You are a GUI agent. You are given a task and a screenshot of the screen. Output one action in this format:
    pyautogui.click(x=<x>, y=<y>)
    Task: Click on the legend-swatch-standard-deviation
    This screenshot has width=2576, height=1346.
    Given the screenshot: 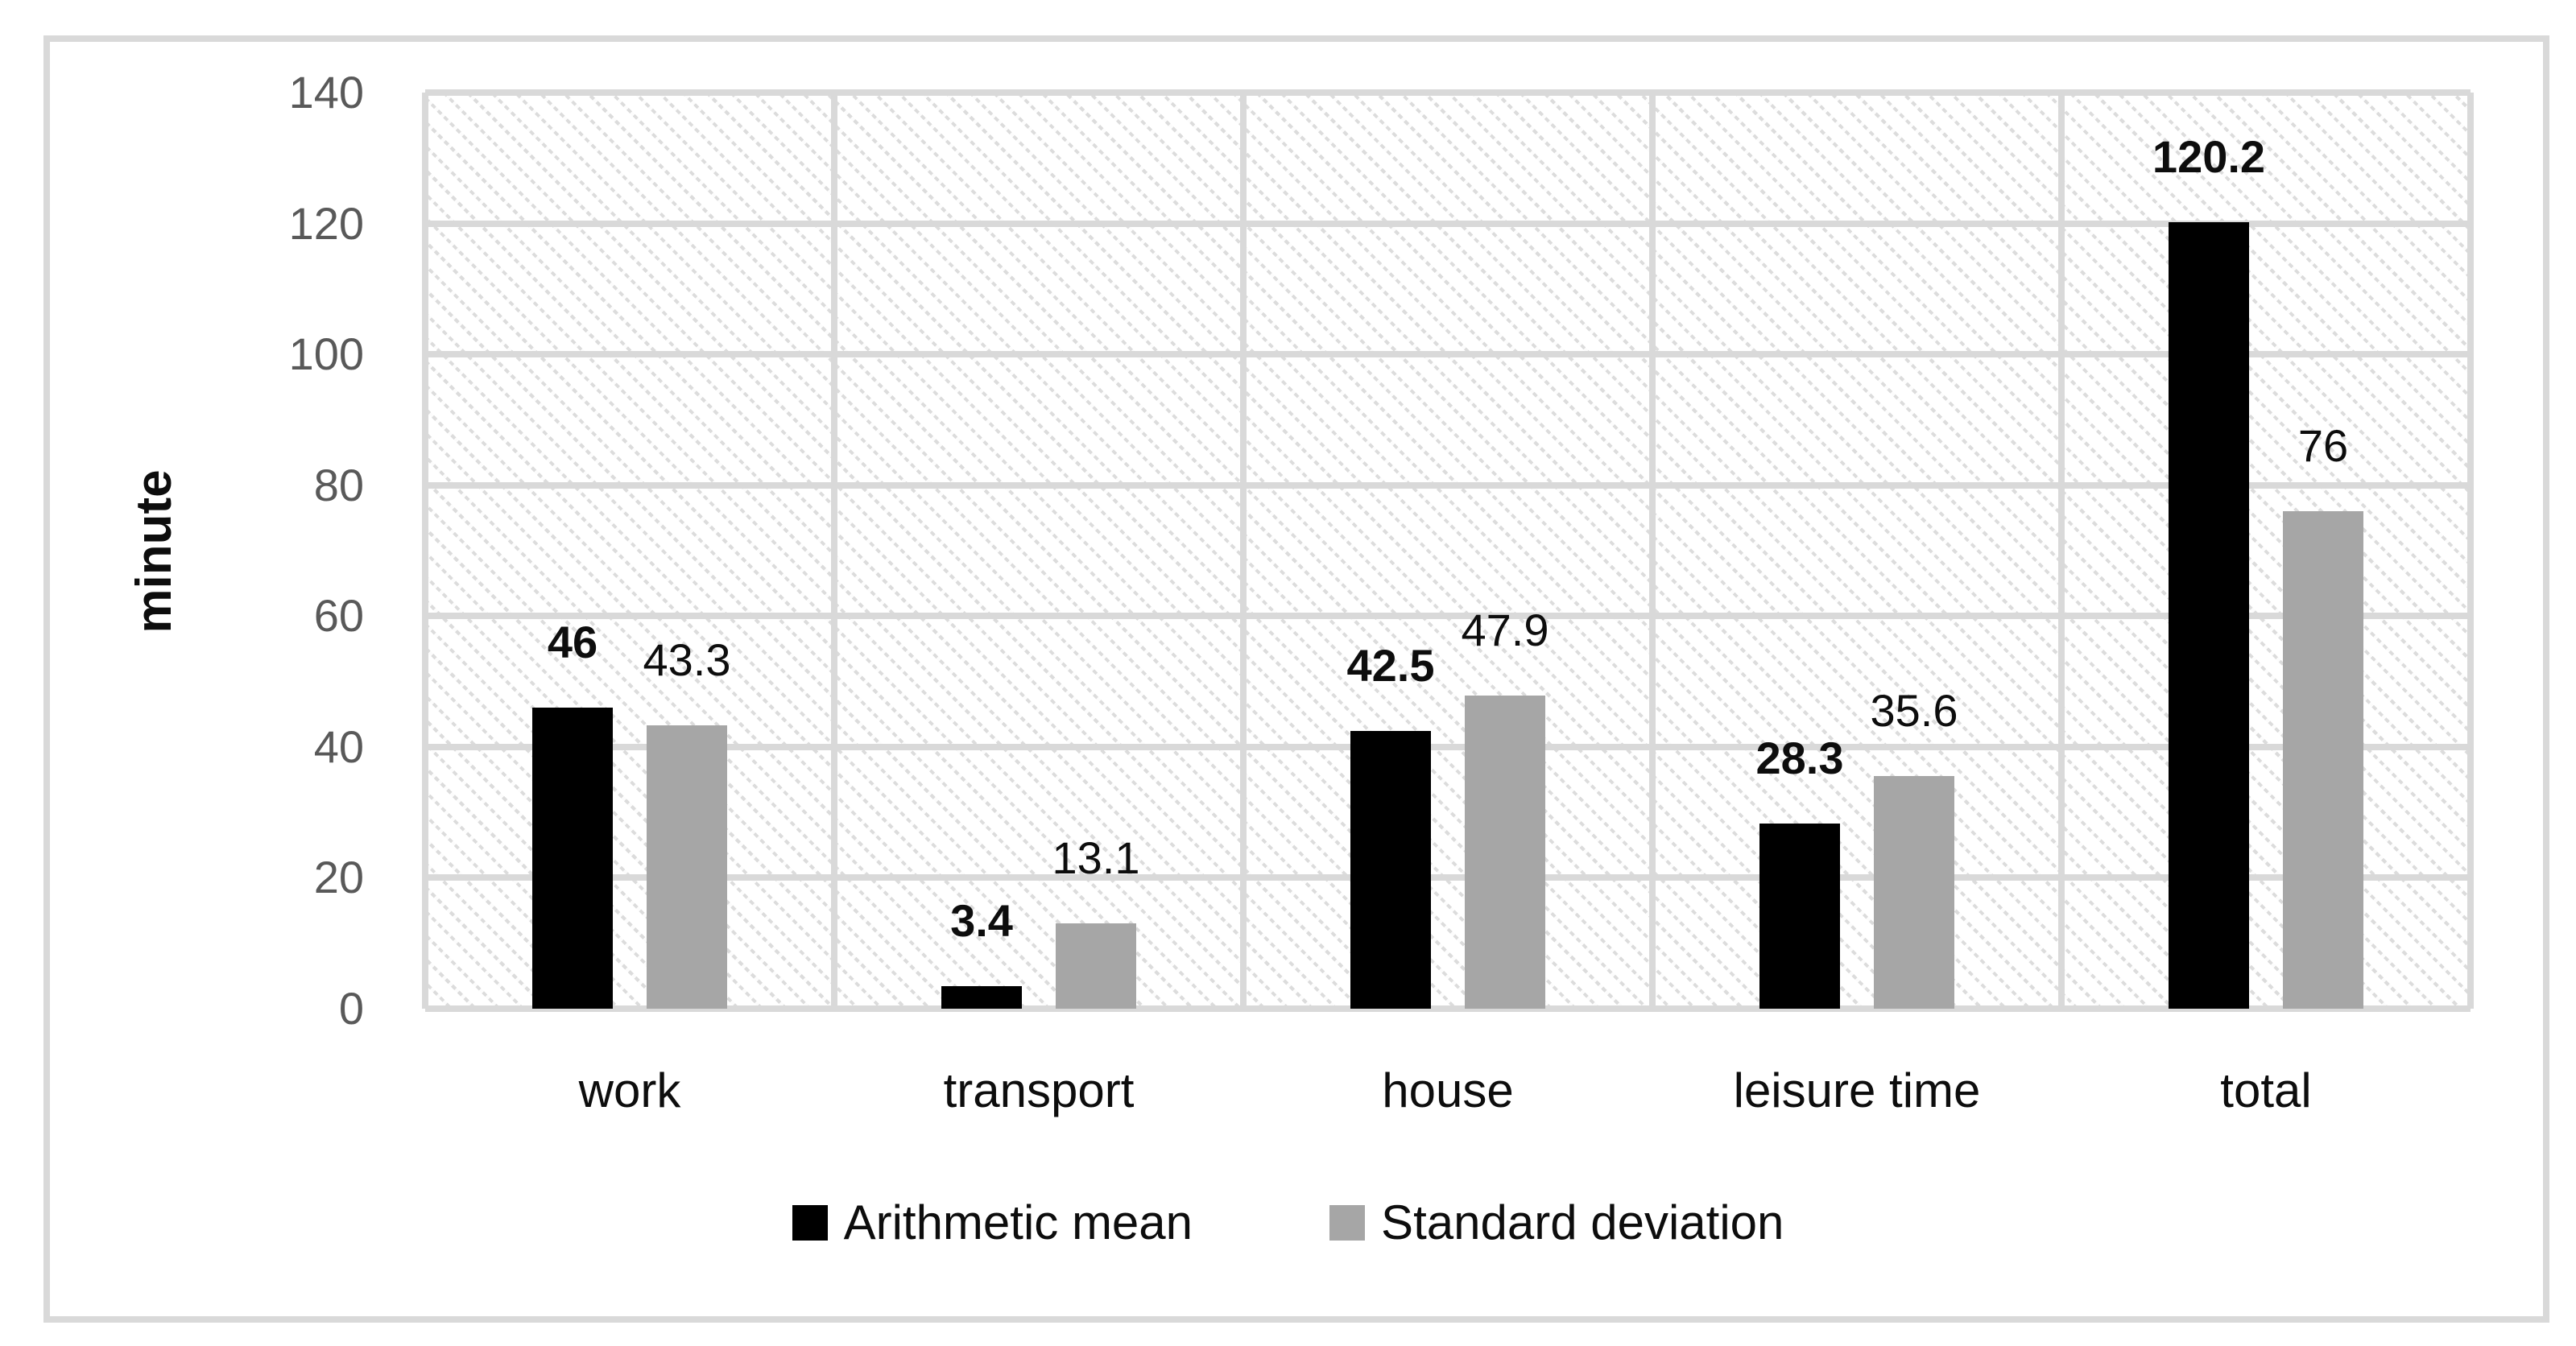 What is the action you would take?
    pyautogui.click(x=1348, y=1223)
    